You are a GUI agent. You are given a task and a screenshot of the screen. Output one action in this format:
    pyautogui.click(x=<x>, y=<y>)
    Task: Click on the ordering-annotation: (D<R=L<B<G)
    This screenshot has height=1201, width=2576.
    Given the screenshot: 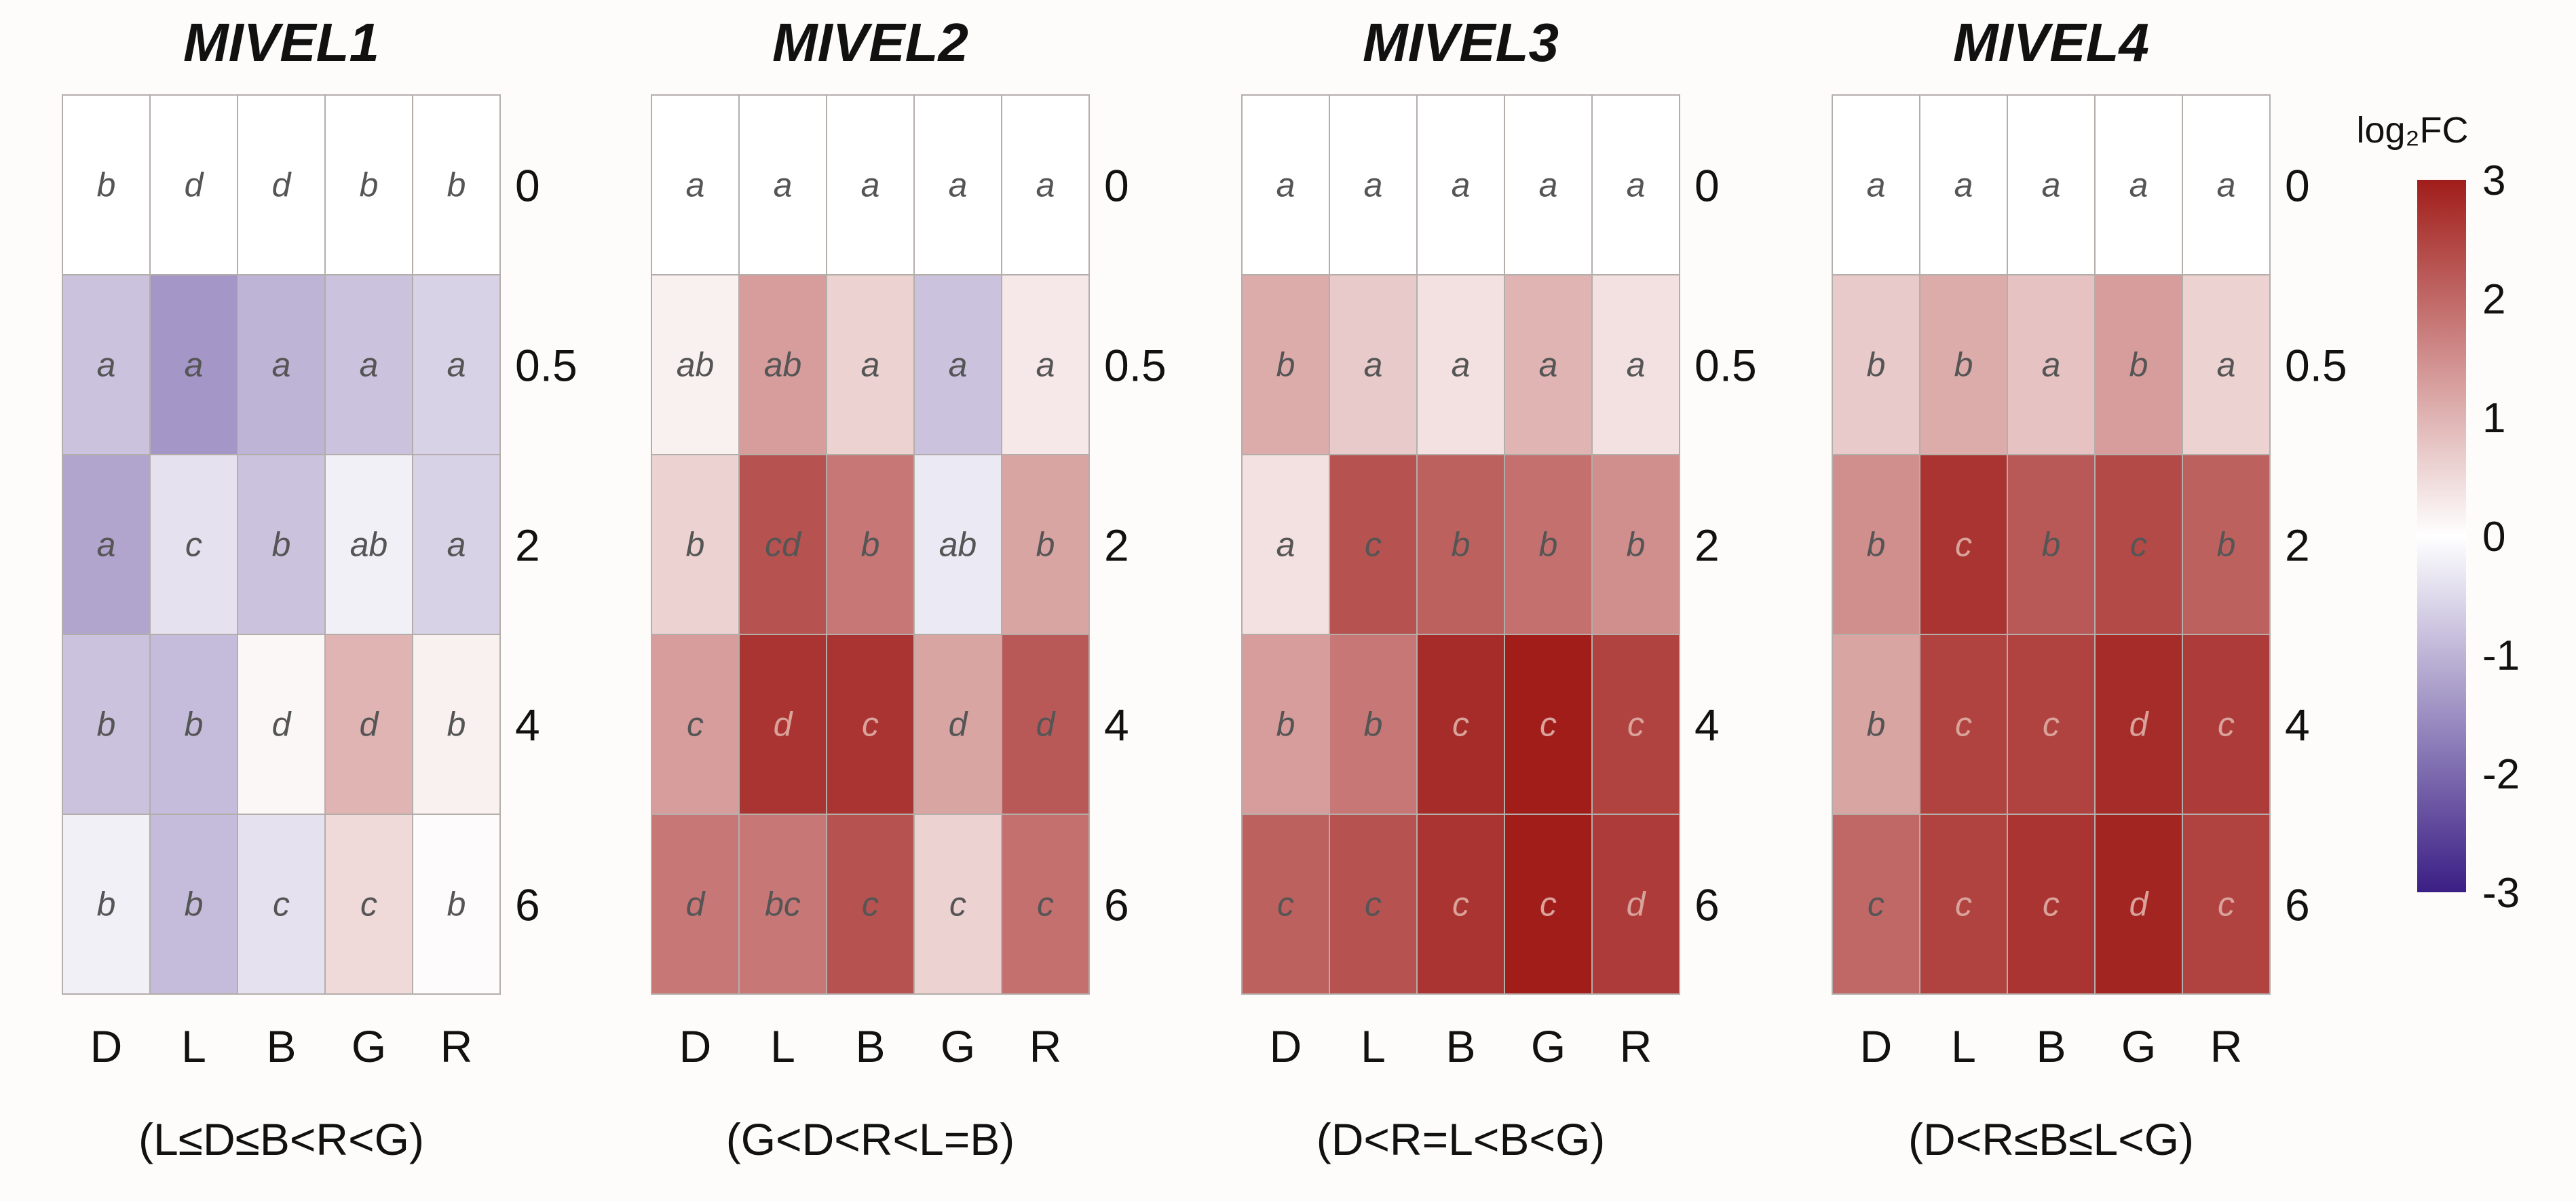 What is the action you would take?
    pyautogui.click(x=1461, y=1139)
    